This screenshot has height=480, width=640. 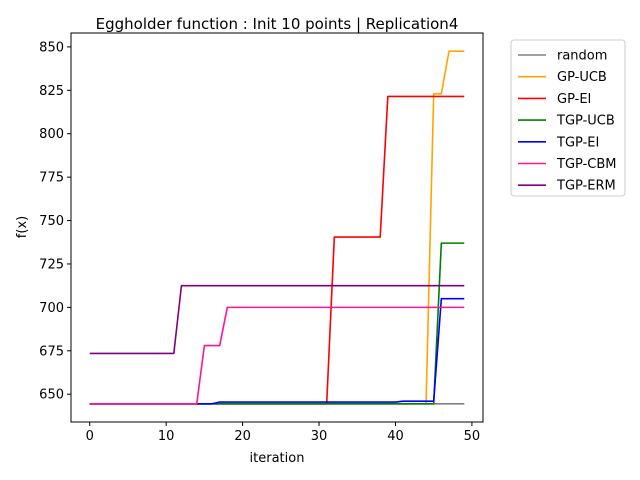 I want to click on y-tick-label: 675, so click(x=51, y=351).